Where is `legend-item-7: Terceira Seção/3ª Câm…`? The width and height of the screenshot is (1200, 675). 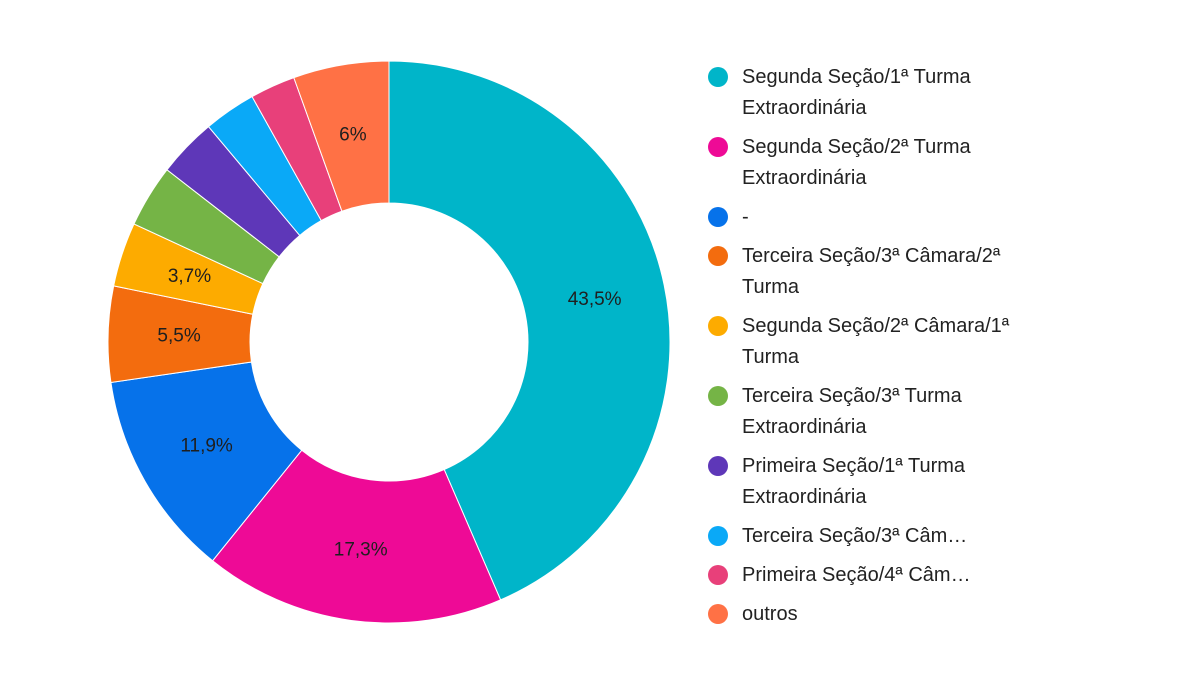
legend-item-7: Terceira Seção/3ª Câm… is located at coordinates (873, 536).